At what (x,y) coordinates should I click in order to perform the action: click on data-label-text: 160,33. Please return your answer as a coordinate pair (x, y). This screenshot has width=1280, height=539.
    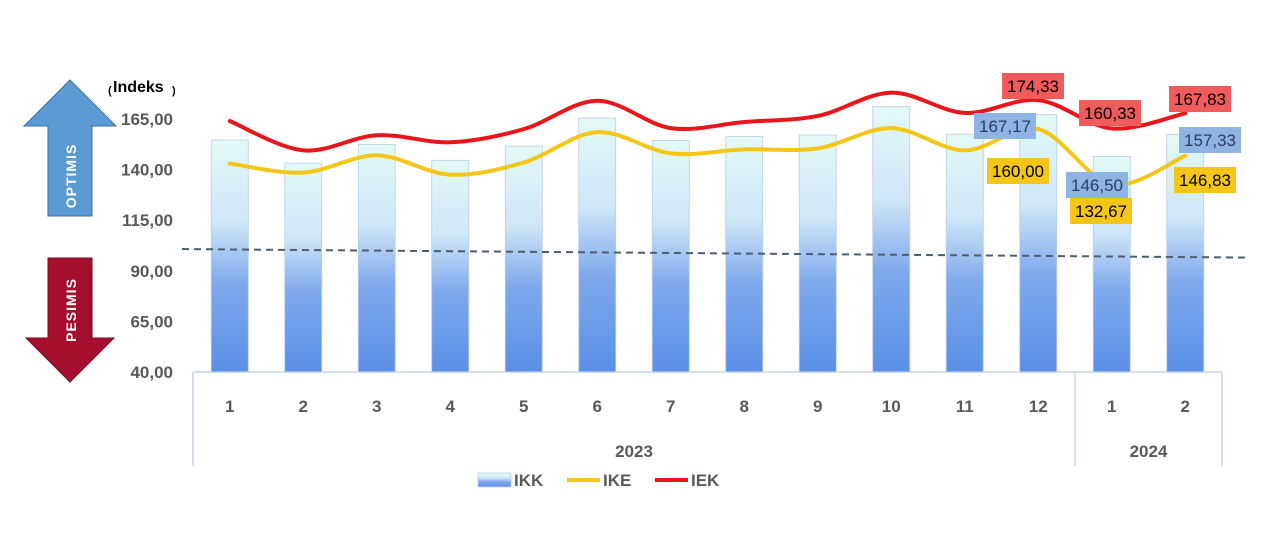
    Looking at the image, I should click on (1110, 113).